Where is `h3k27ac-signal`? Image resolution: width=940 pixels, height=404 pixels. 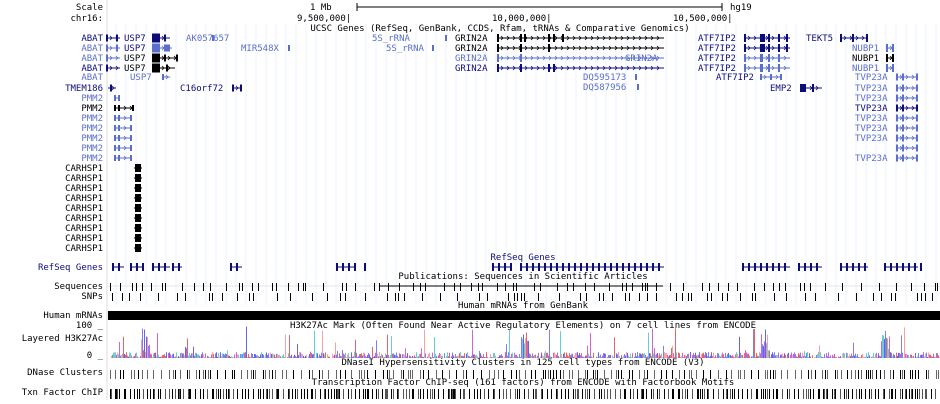 h3k27ac-signal is located at coordinates (525, 342).